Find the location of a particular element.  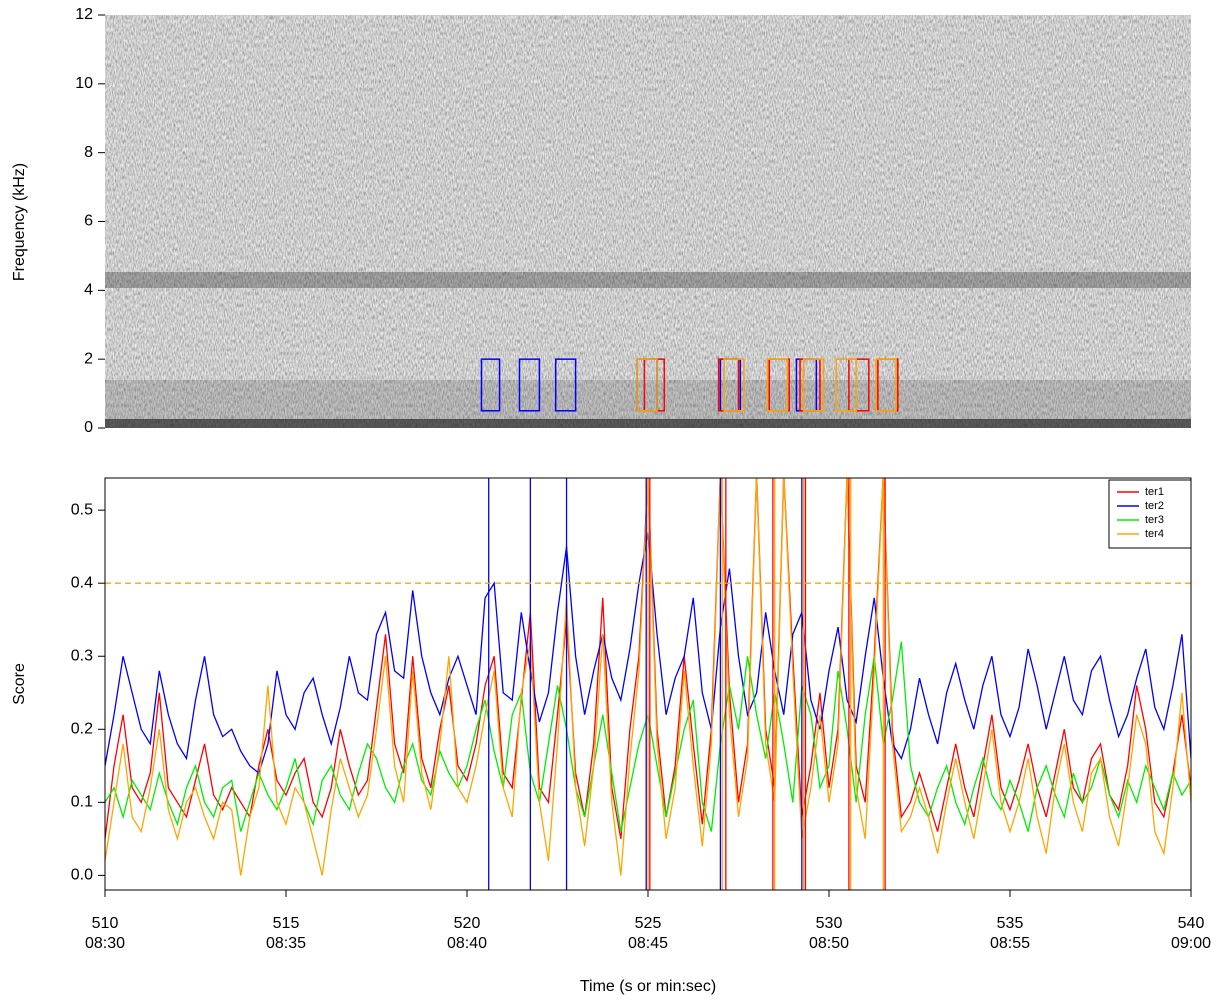

boxes is located at coordinates (689, 385).